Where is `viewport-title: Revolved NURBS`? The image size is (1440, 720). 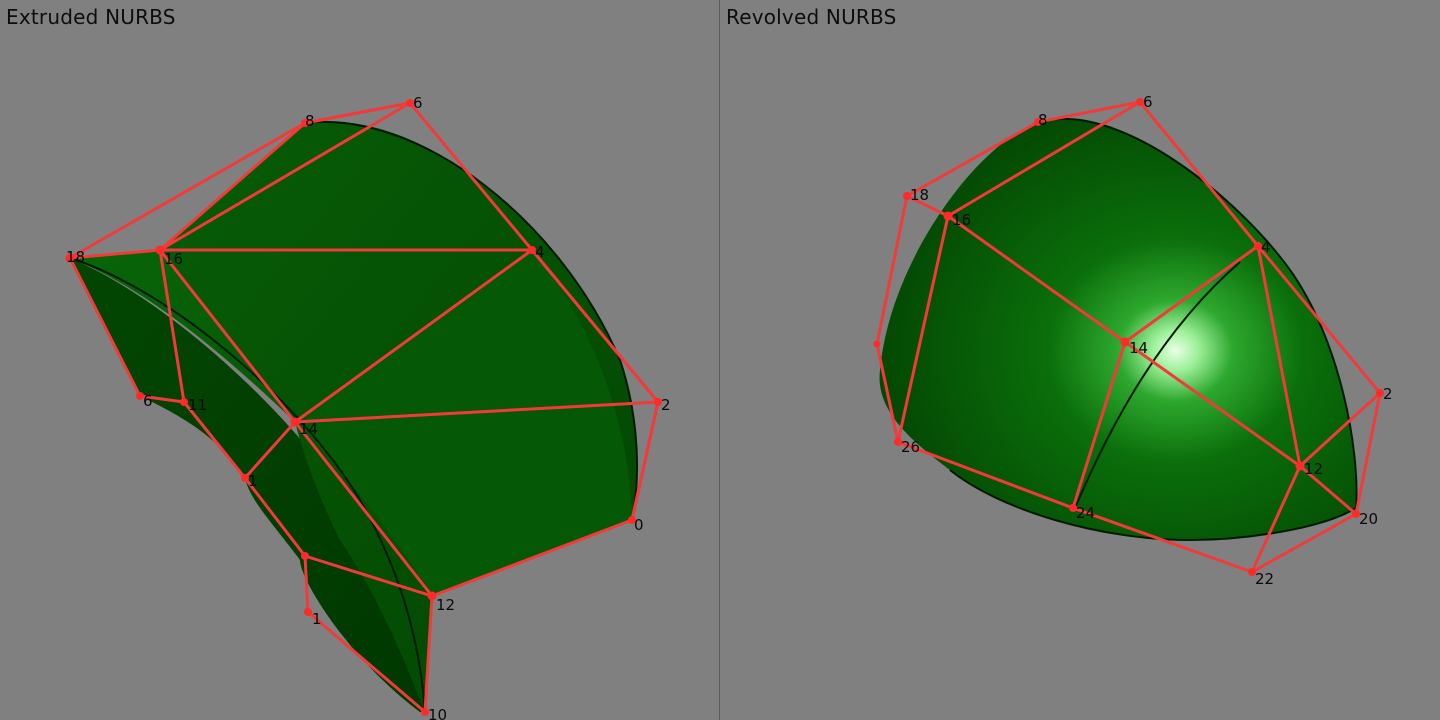 viewport-title: Revolved NURBS is located at coordinates (811, 17).